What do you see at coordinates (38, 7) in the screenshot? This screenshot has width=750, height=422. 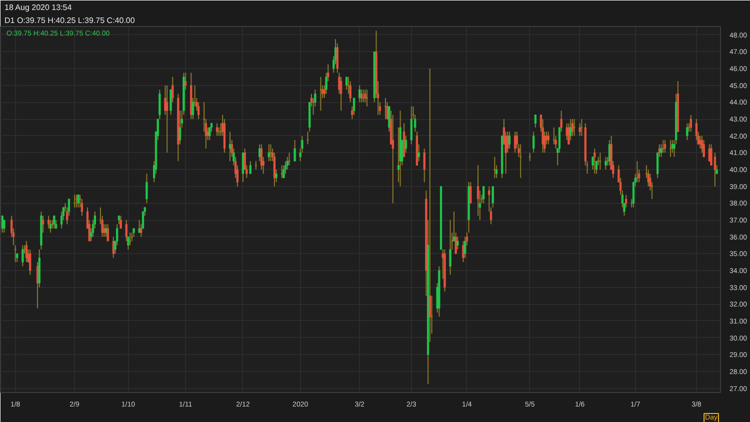 I see `chart-title: 18 Aug 2020 13:54` at bounding box center [38, 7].